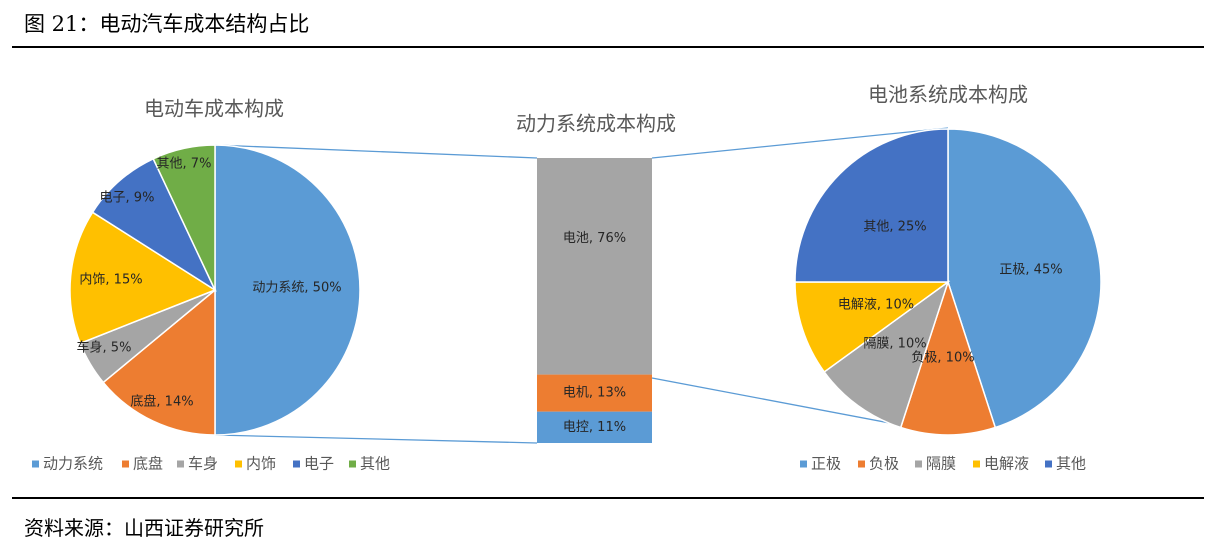 Image resolution: width=1225 pixels, height=550 pixels. I want to click on top-rule, so click(608, 47).